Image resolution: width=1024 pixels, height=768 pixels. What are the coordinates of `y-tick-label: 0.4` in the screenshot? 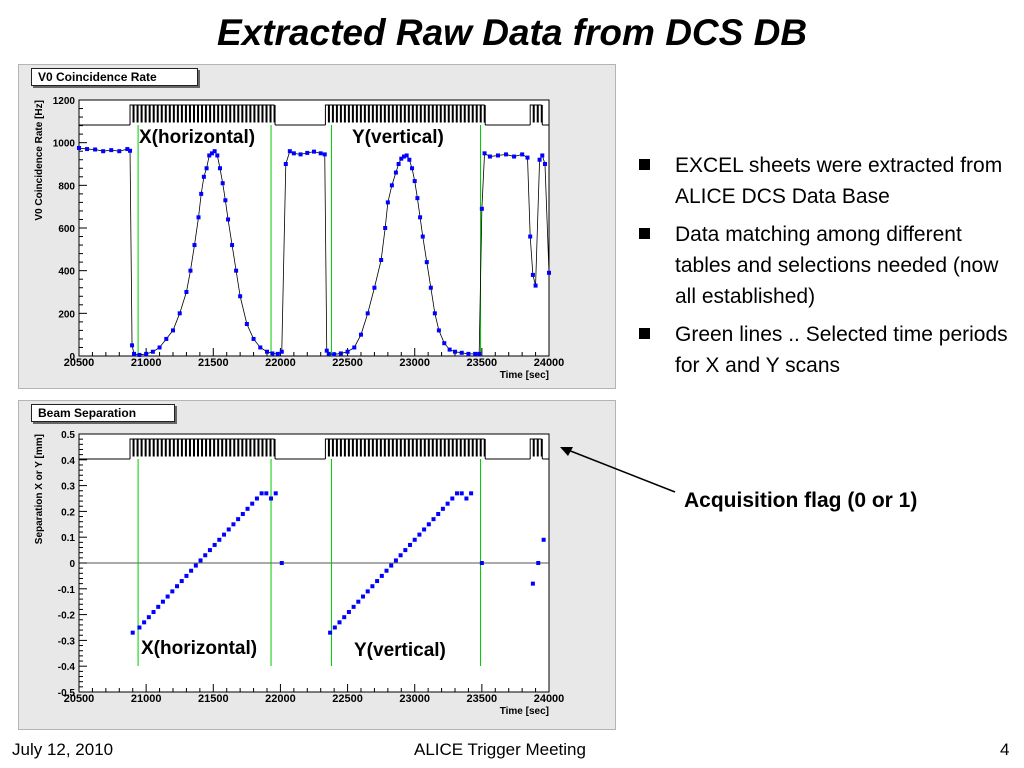 It's located at (68, 461).